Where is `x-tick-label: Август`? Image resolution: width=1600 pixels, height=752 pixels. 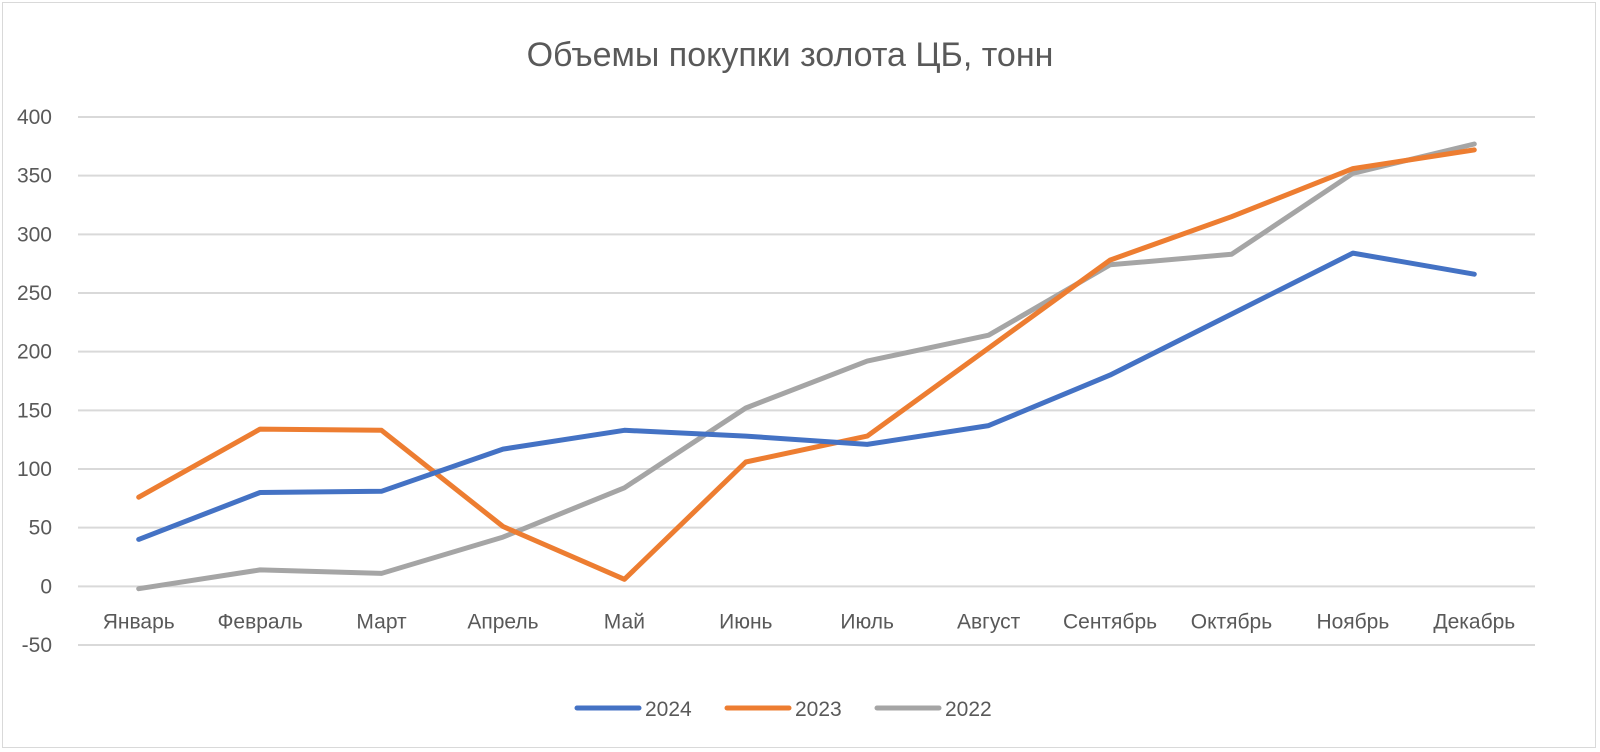
x-tick-label: Август is located at coordinates (989, 621).